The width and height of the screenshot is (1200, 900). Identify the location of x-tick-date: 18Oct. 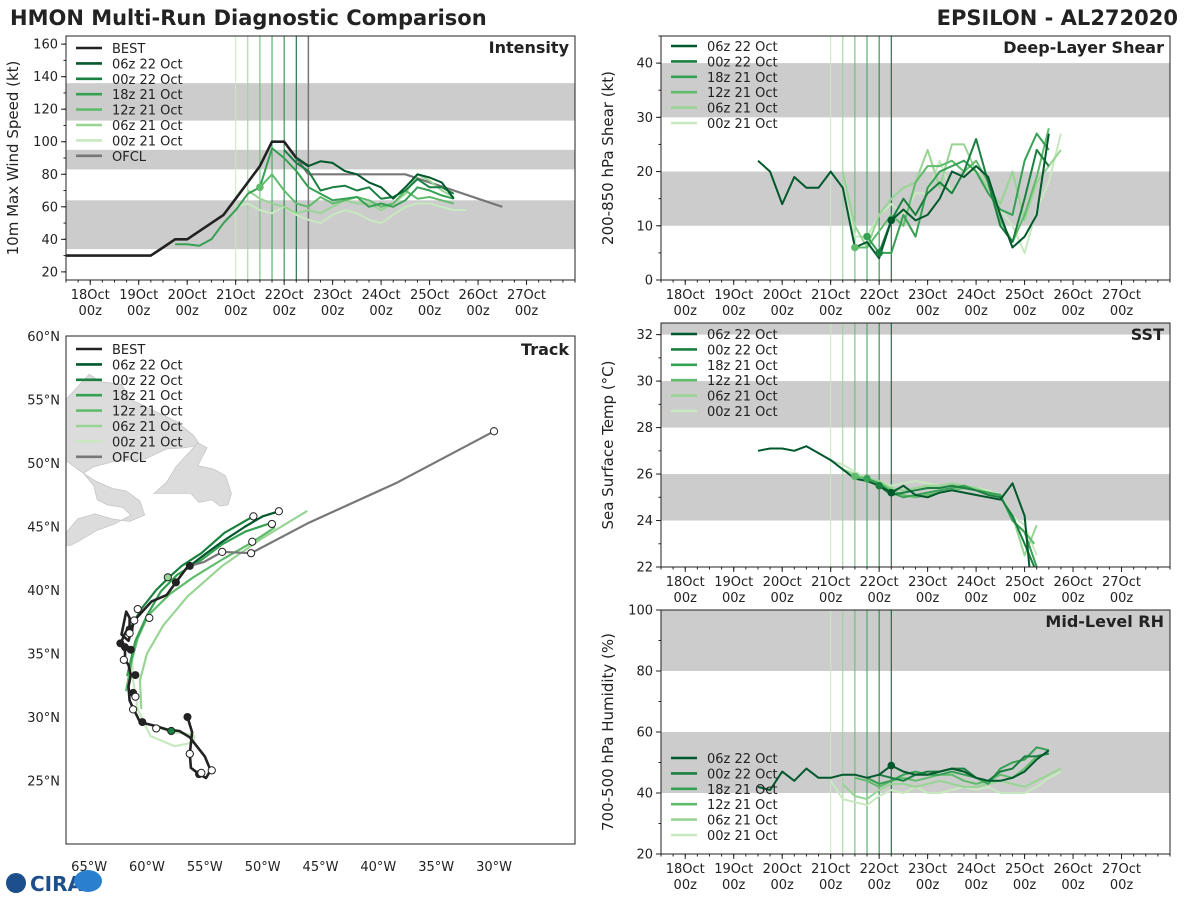
(685, 295).